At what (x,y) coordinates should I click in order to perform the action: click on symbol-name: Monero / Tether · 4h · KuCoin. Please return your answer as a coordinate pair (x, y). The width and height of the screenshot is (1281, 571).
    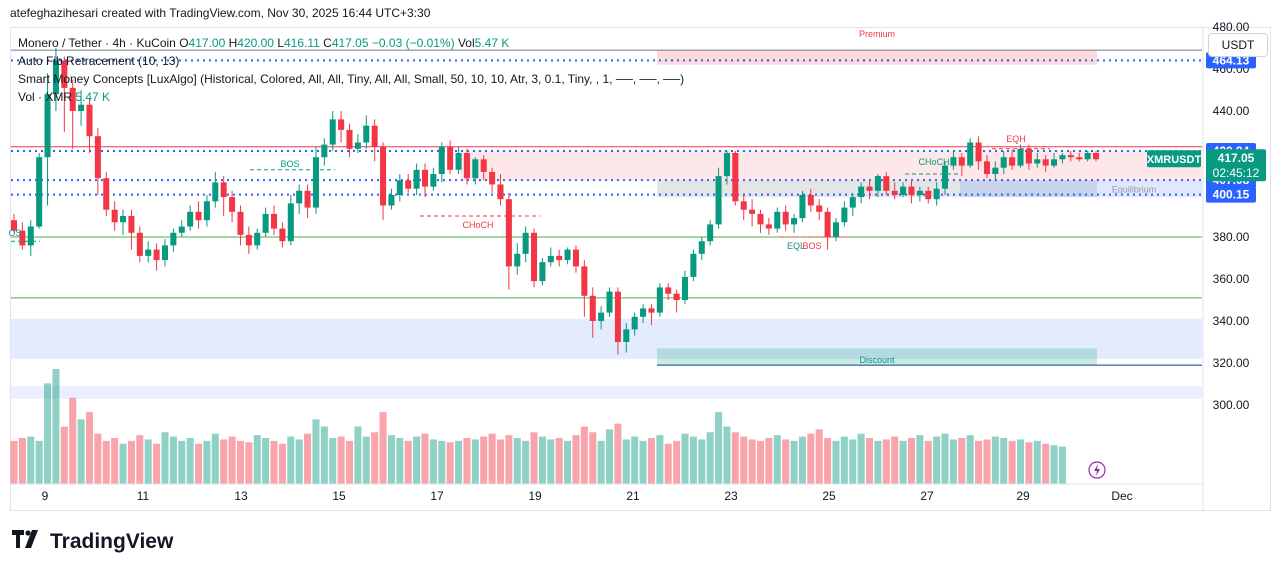
    Looking at the image, I should click on (97, 43).